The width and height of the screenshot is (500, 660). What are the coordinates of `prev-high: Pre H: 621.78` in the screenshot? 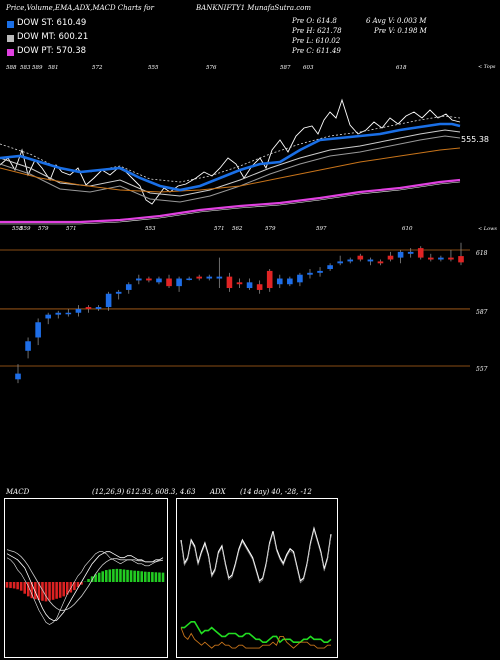 It's located at (317, 31).